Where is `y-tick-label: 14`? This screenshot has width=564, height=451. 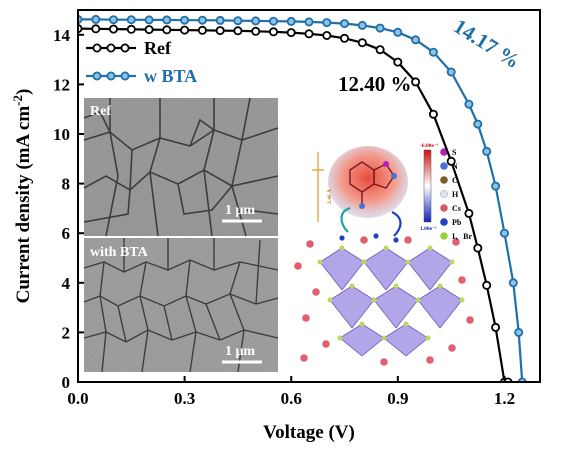 y-tick-label: 14 is located at coordinates (62, 35).